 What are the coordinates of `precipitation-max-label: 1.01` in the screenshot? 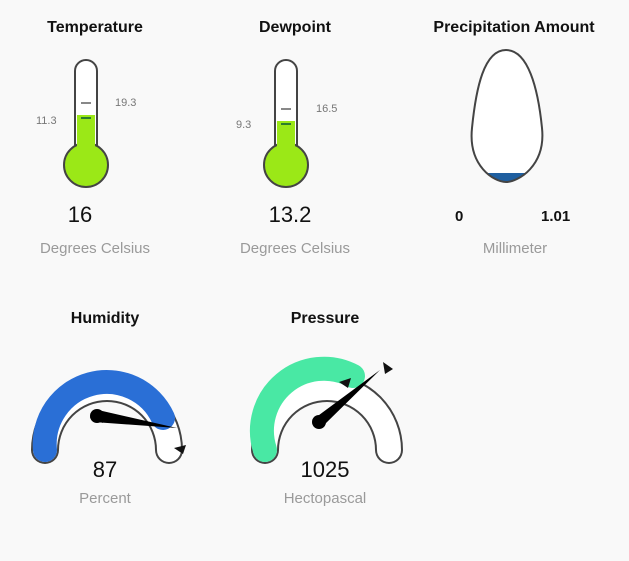 It's located at (556, 216).